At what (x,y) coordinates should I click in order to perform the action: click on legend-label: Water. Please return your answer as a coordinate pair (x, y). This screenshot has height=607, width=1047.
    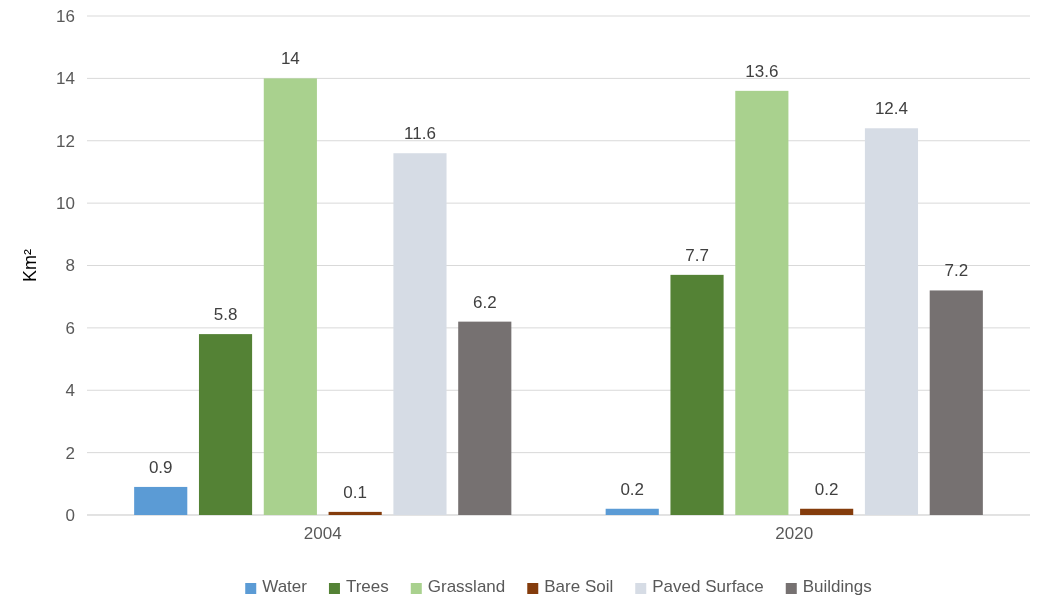
    Looking at the image, I should click on (285, 586).